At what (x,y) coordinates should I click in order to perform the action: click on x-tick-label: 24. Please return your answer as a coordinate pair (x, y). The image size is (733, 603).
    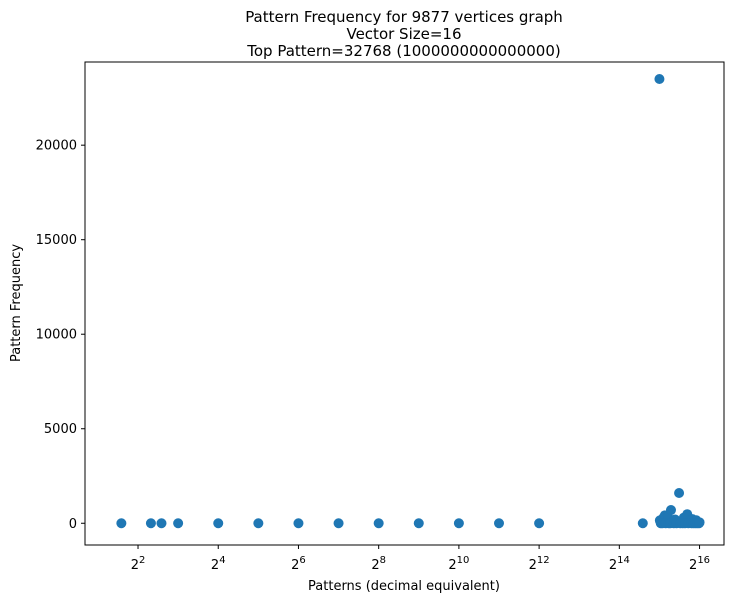
    Looking at the image, I should click on (218, 564).